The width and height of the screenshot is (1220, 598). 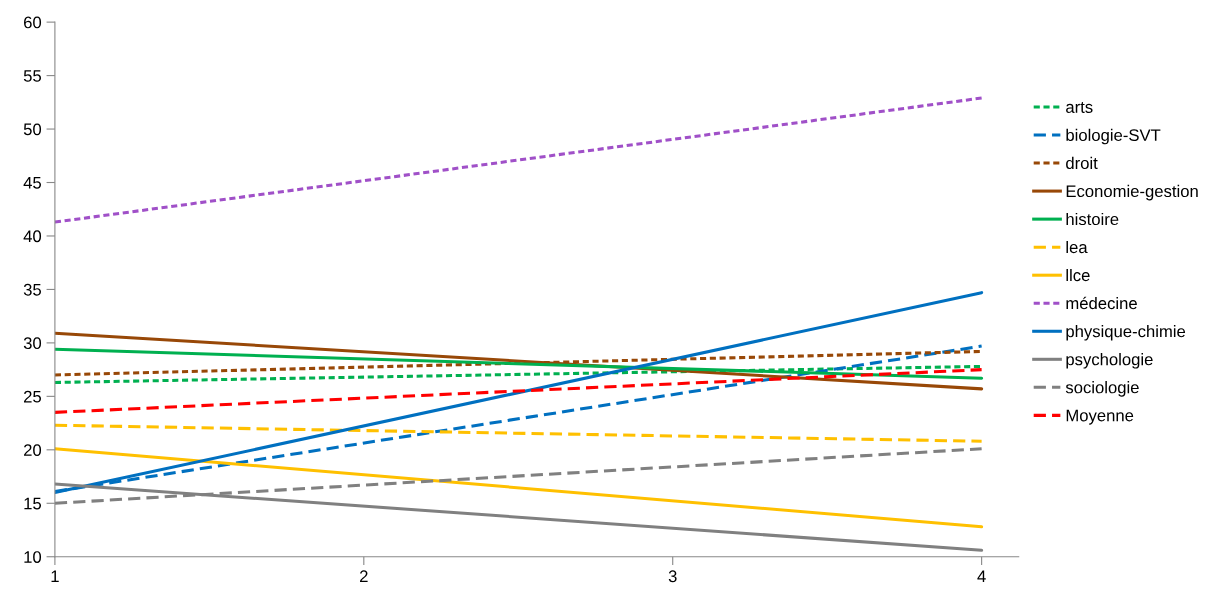 I want to click on y-tick-label: 15, so click(x=33, y=503).